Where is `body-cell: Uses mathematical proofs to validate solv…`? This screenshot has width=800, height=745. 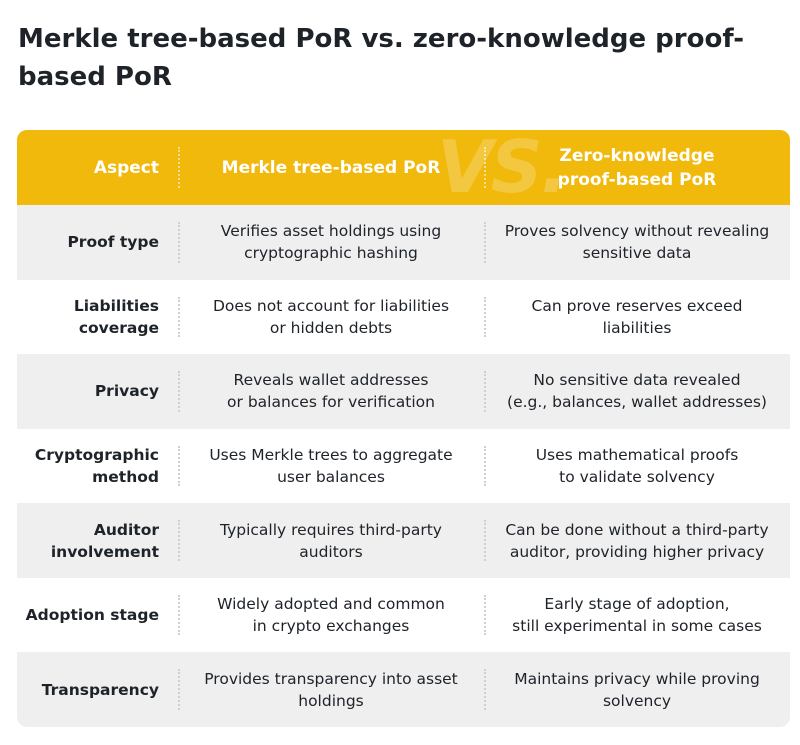 body-cell: Uses mathematical proofs to validate solv… is located at coordinates (637, 466).